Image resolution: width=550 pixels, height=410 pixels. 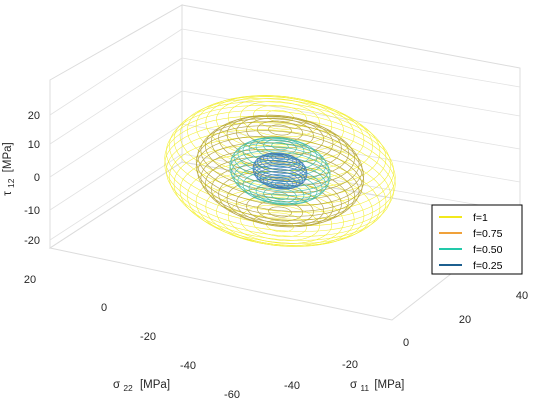 I want to click on y-axis-var: σ, so click(x=116, y=385).